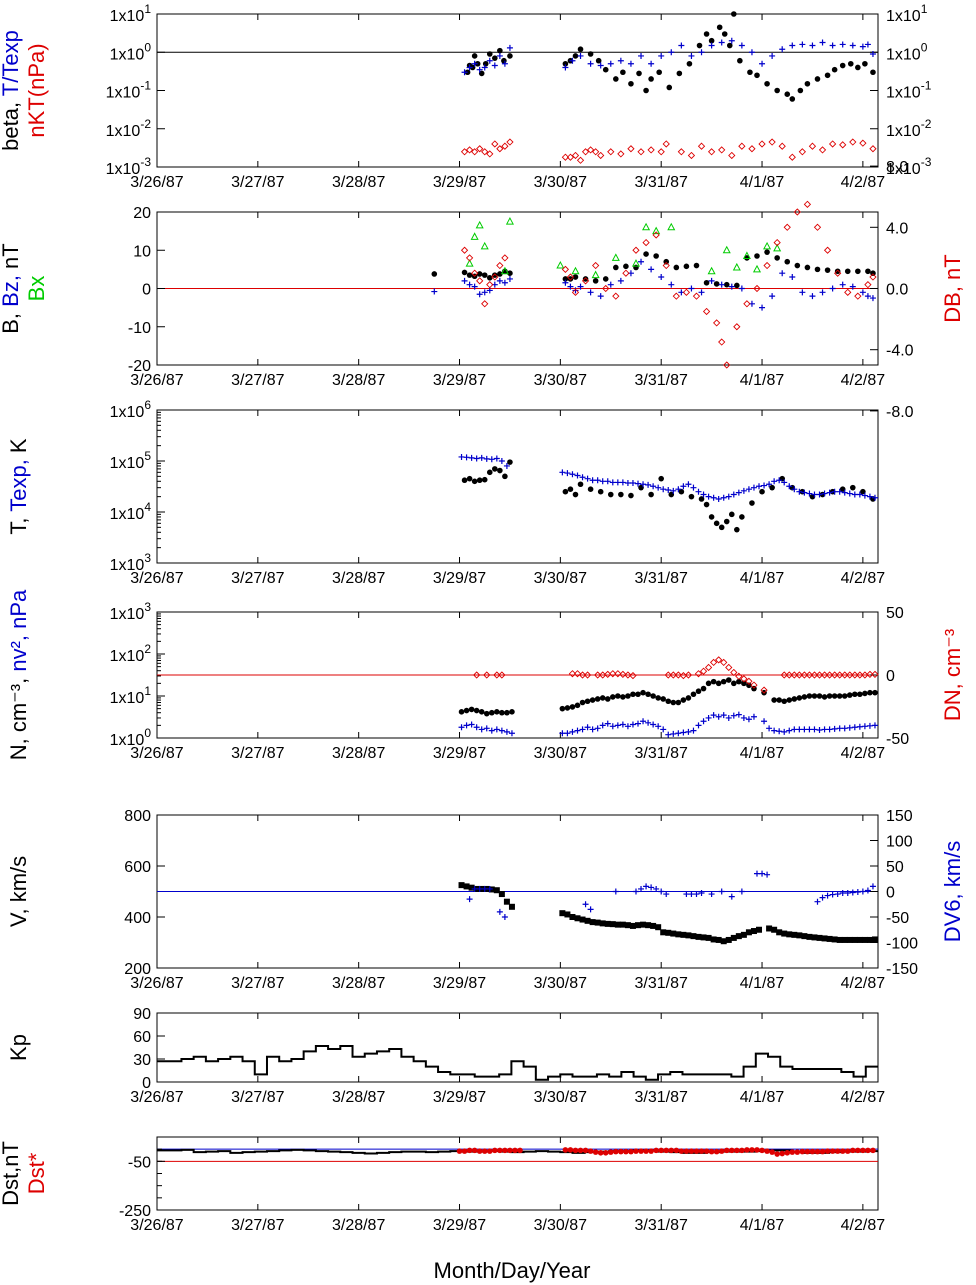 The width and height of the screenshot is (976, 1285). What do you see at coordinates (668, 697) in the screenshot?
I see `series-n` at bounding box center [668, 697].